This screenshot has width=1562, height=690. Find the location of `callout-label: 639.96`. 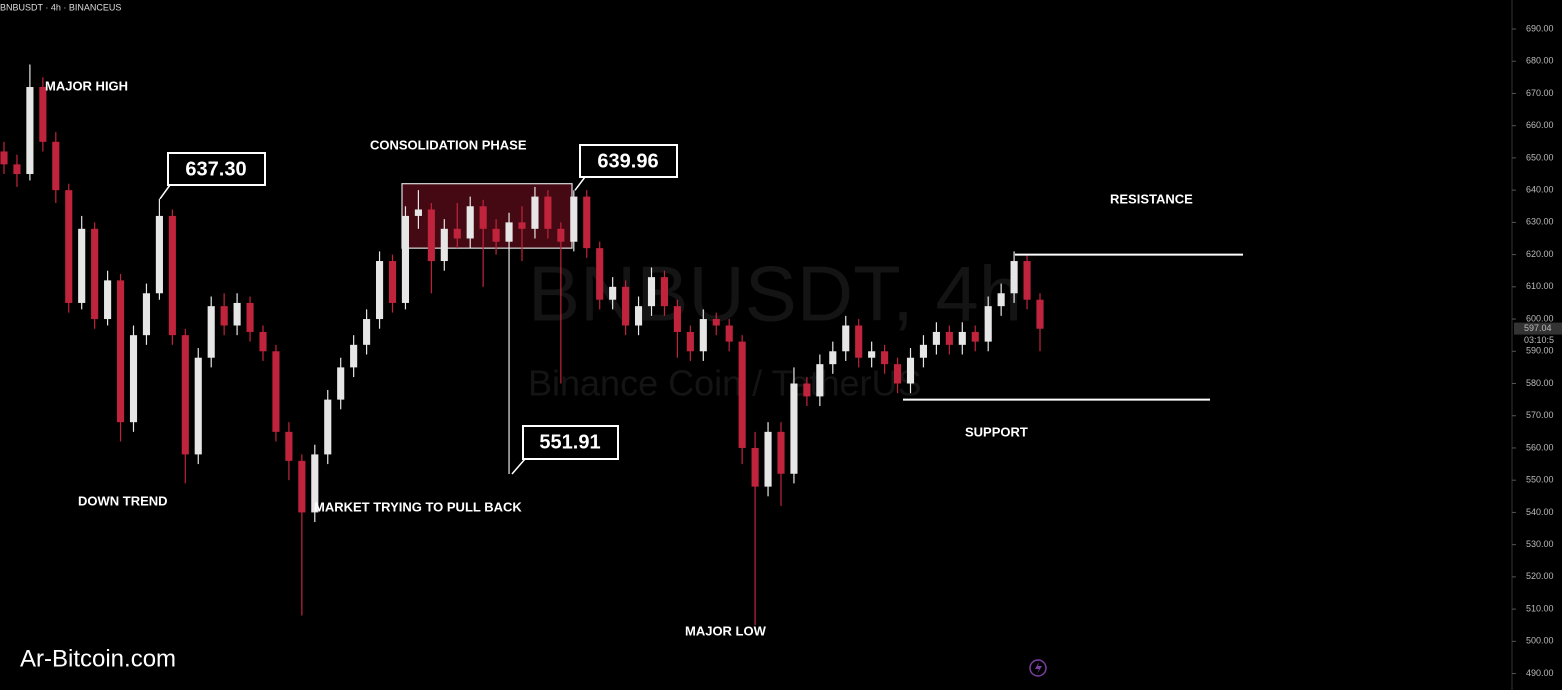

callout-label: 639.96 is located at coordinates (627, 161).